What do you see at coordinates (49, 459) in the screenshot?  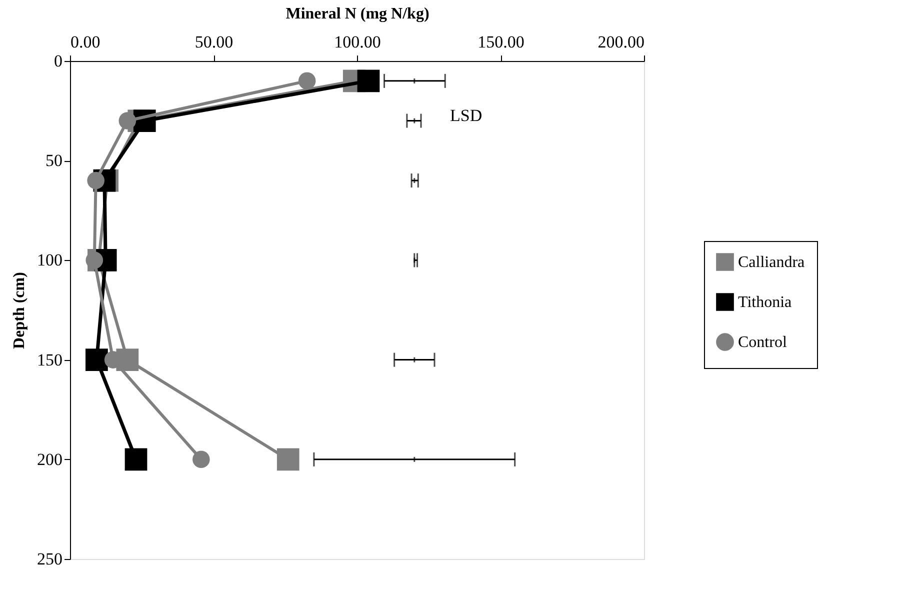 I see `y-tick-label: 200` at bounding box center [49, 459].